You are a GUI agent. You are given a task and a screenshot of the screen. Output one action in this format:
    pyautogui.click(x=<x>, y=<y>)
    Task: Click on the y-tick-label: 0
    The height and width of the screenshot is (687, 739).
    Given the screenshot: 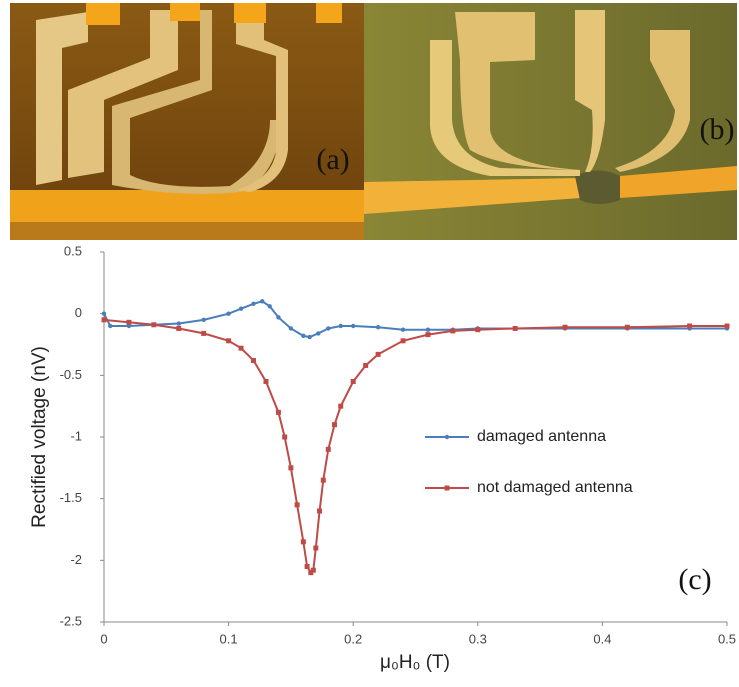 What is the action you would take?
    pyautogui.click(x=78, y=312)
    